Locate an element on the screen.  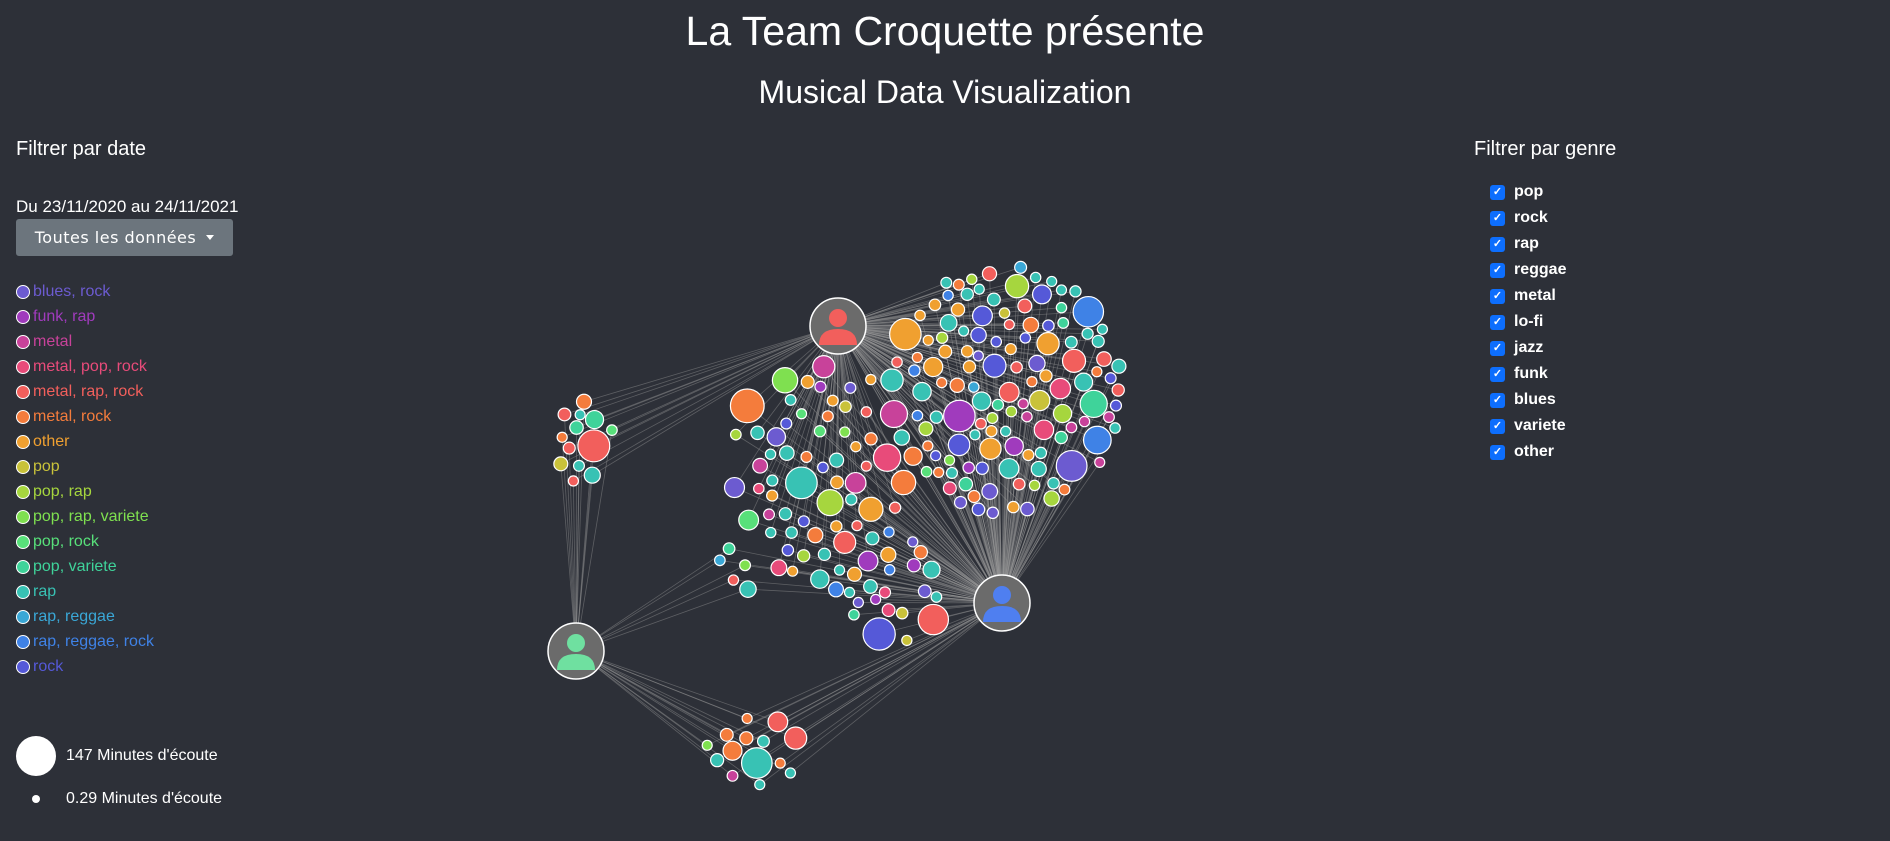
user-blue-node is located at coordinates (1002, 603).